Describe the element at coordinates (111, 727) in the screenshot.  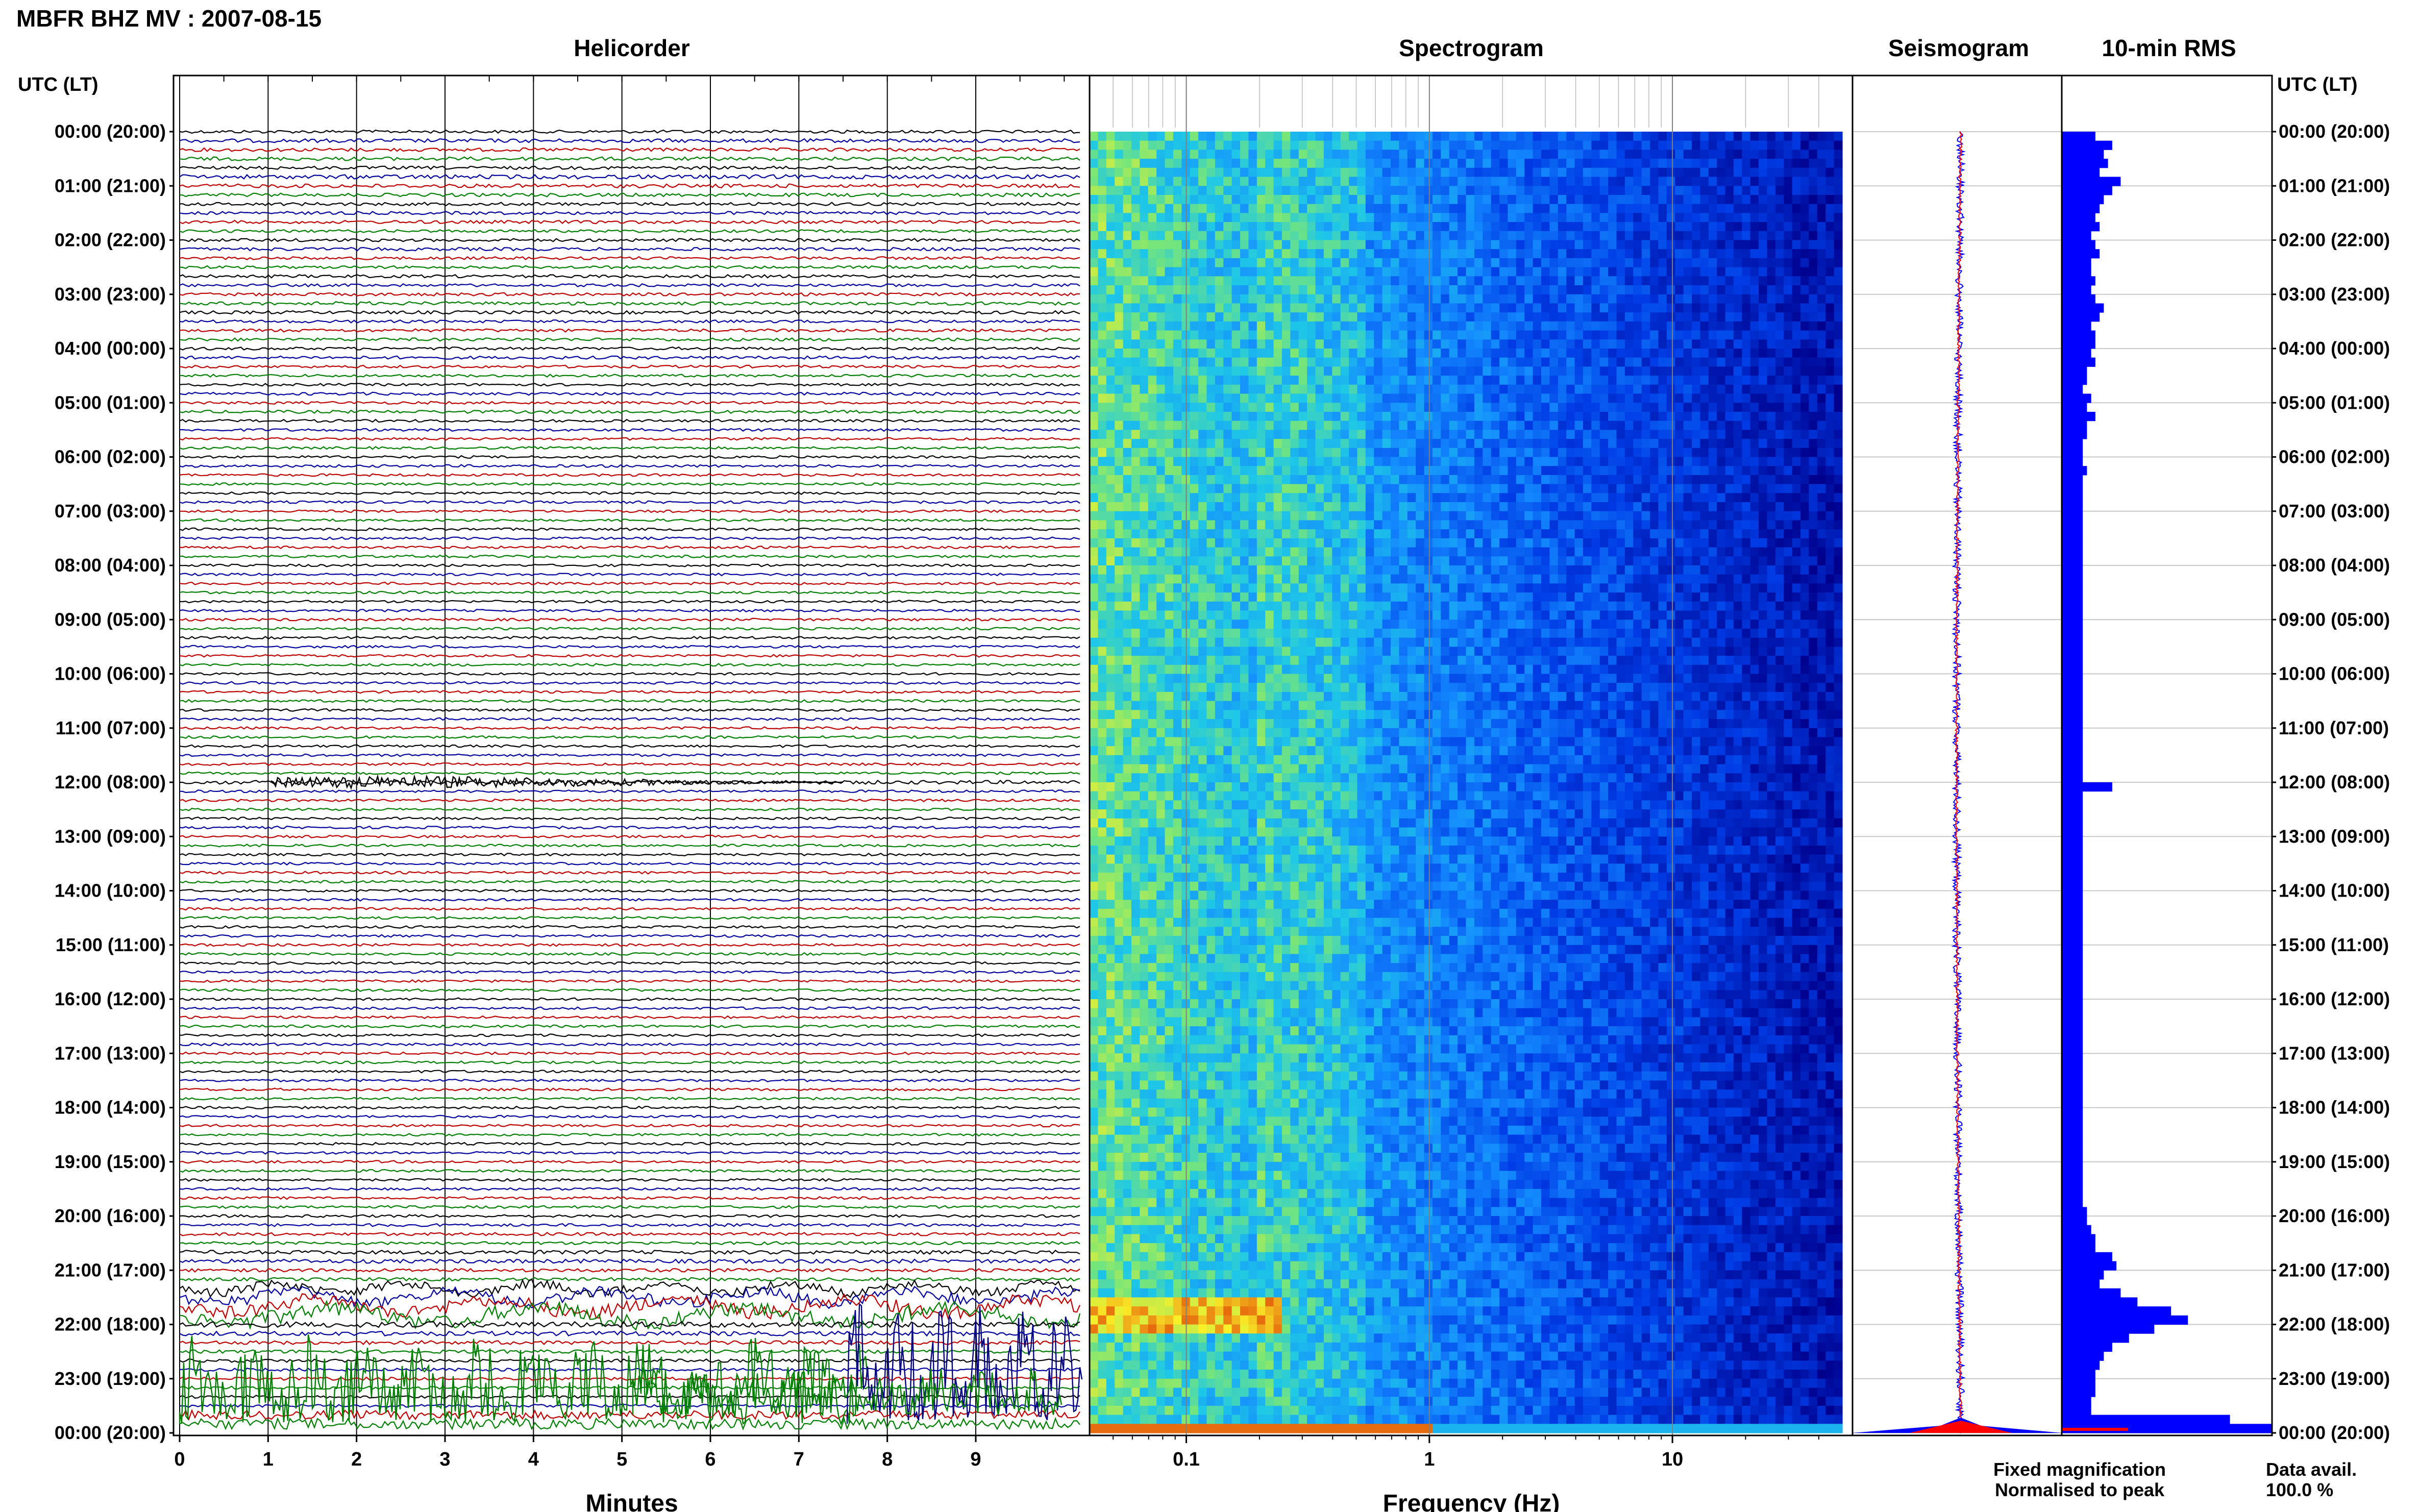
I see `left-time-tick-label: 11:00 (07:00)` at that location.